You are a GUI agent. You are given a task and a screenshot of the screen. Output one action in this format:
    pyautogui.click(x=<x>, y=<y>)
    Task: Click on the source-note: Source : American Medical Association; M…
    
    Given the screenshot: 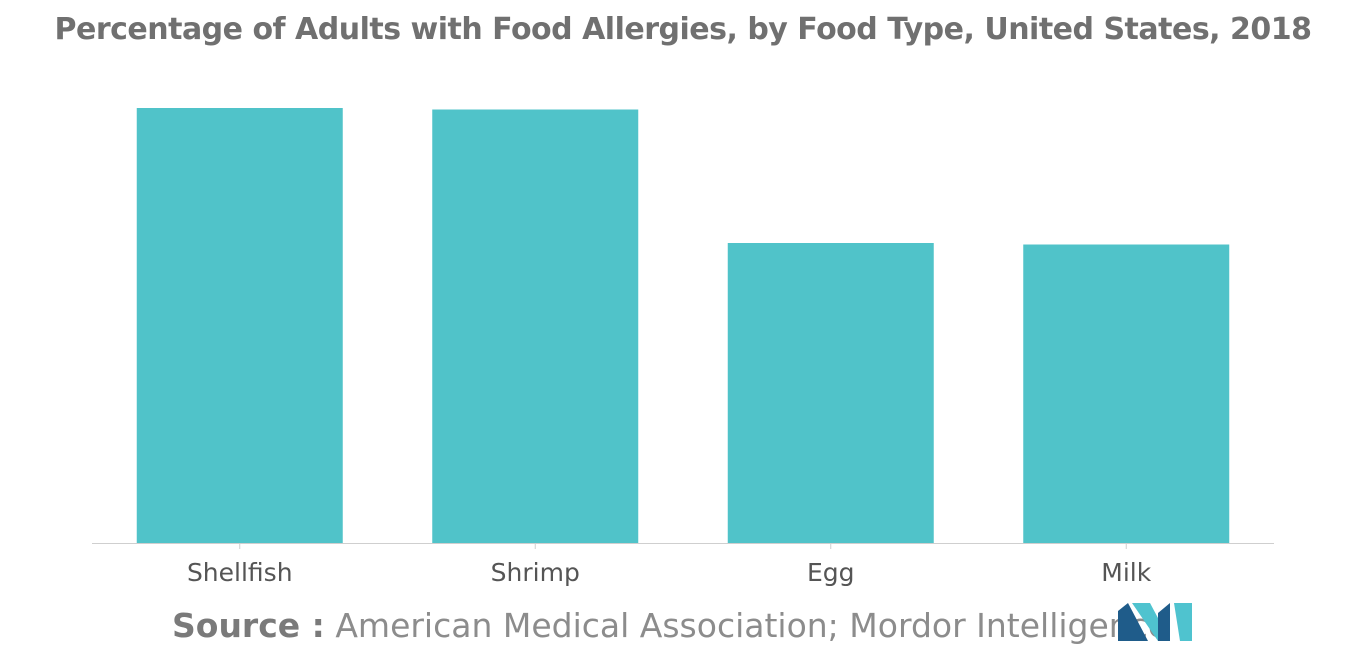 What is the action you would take?
    pyautogui.click(x=670, y=625)
    